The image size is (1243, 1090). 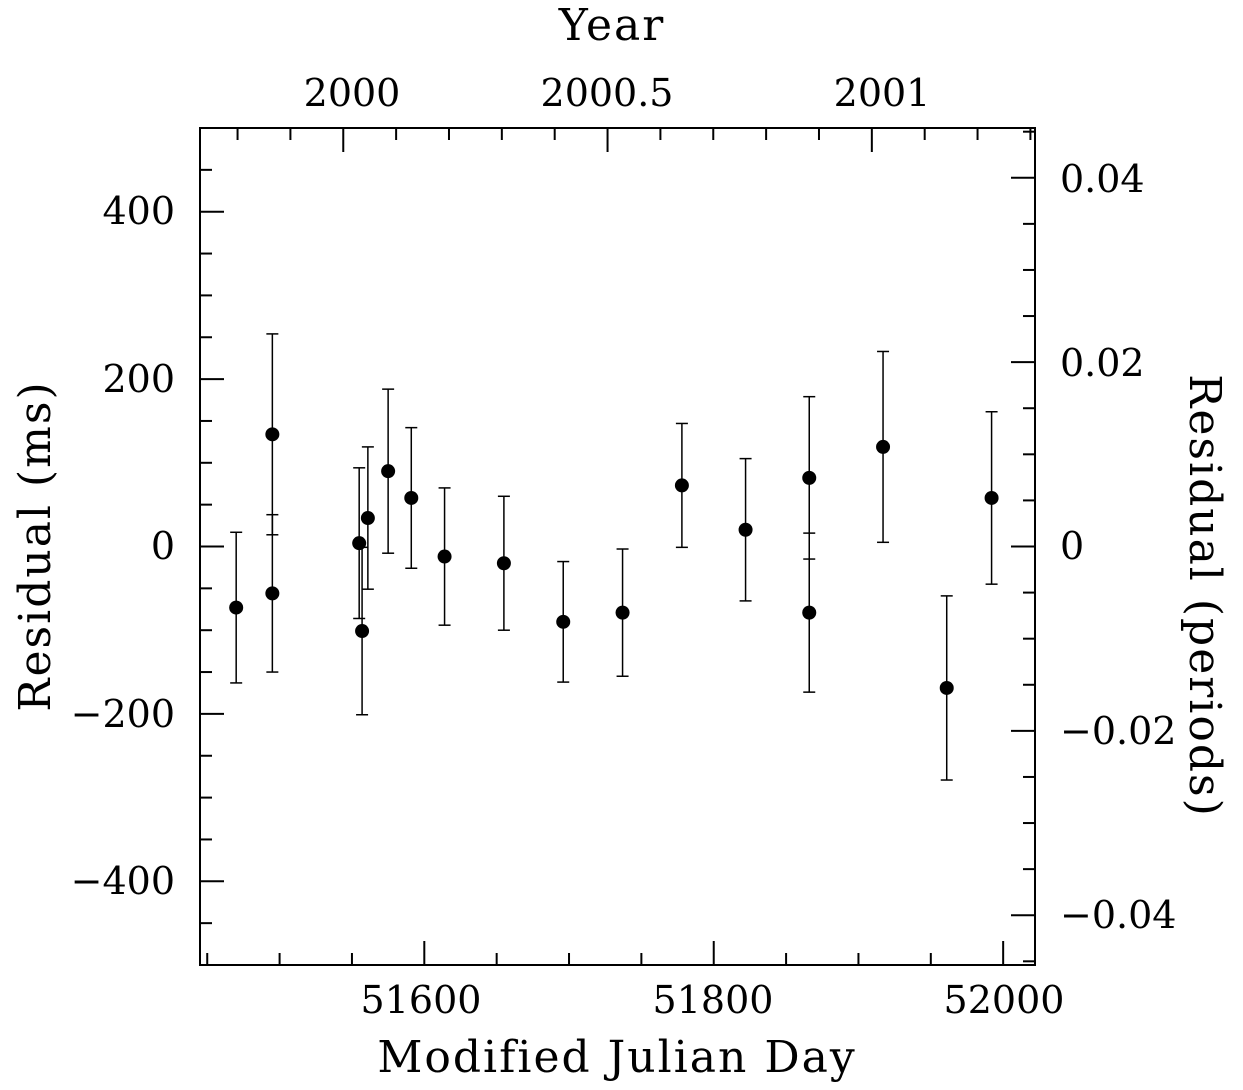 I want to click on y-tick-label-200: 200, so click(x=138, y=379).